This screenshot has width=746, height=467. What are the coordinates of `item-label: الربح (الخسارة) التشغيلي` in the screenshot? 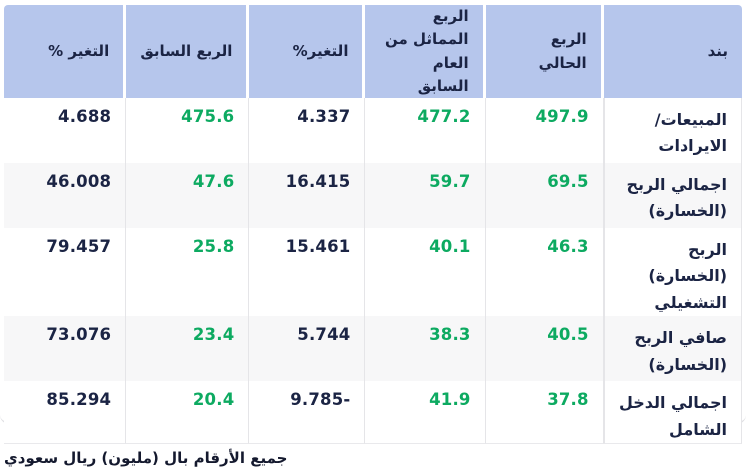 It's located at (672, 272).